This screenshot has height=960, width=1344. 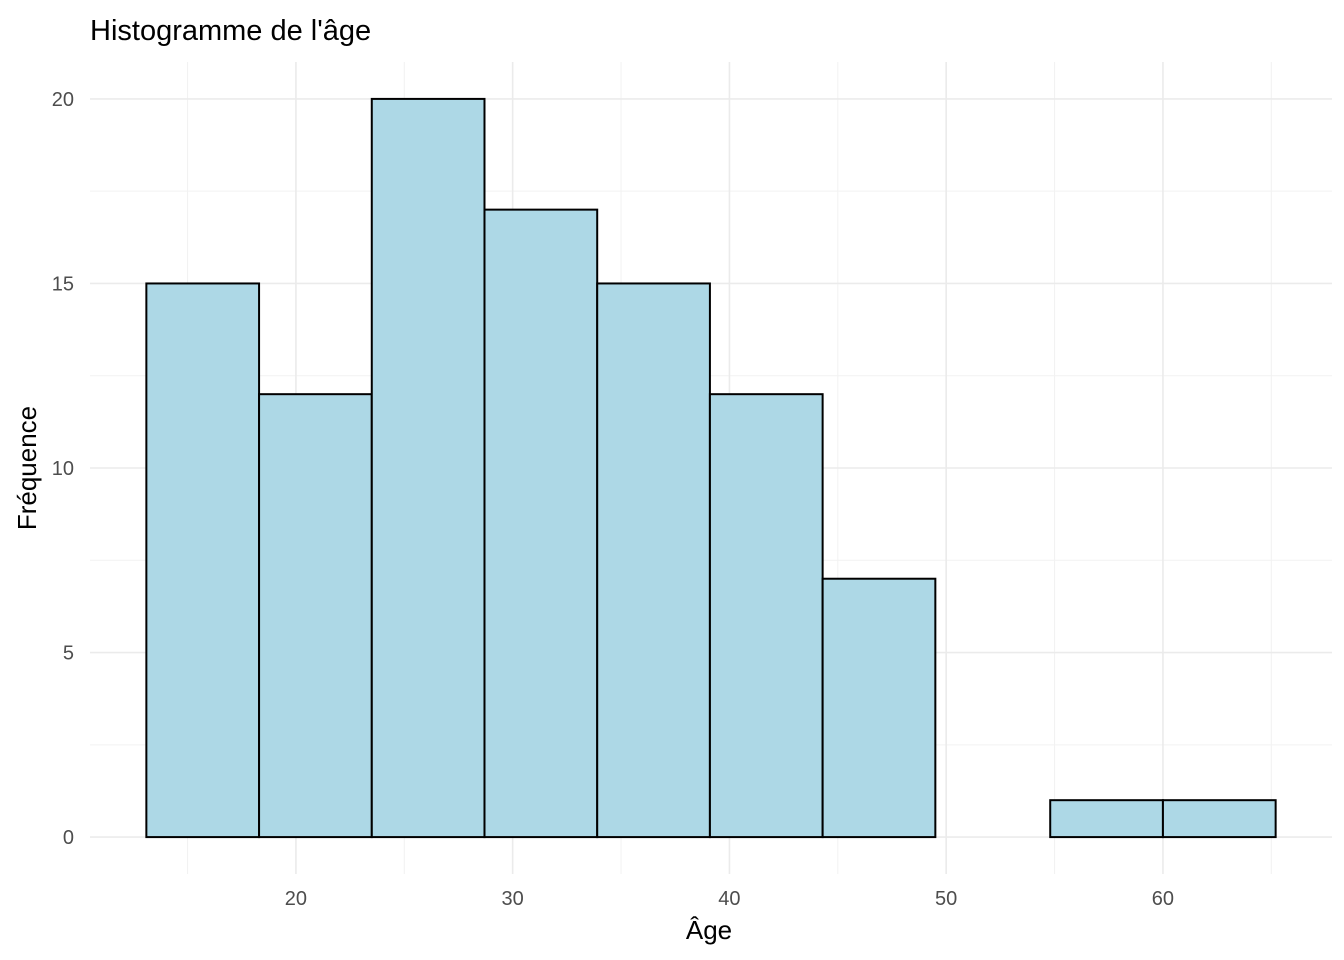 What do you see at coordinates (946, 899) in the screenshot?
I see `x-tick-label: 50` at bounding box center [946, 899].